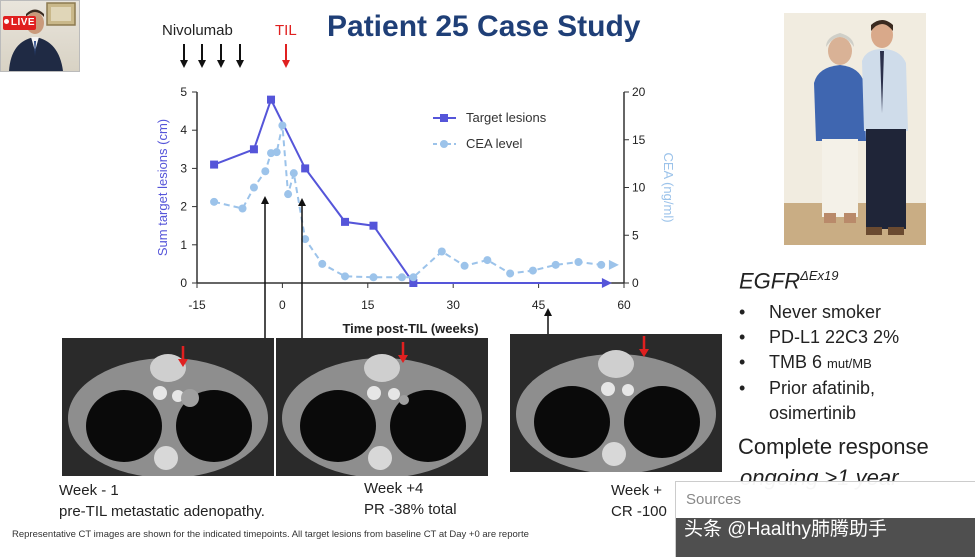 Image resolution: width=975 pixels, height=557 pixels. What do you see at coordinates (162, 501) in the screenshot?
I see `scan-caption-week-minus1: Week - 1 pre-TIL metastatic adenopathy.` at bounding box center [162, 501].